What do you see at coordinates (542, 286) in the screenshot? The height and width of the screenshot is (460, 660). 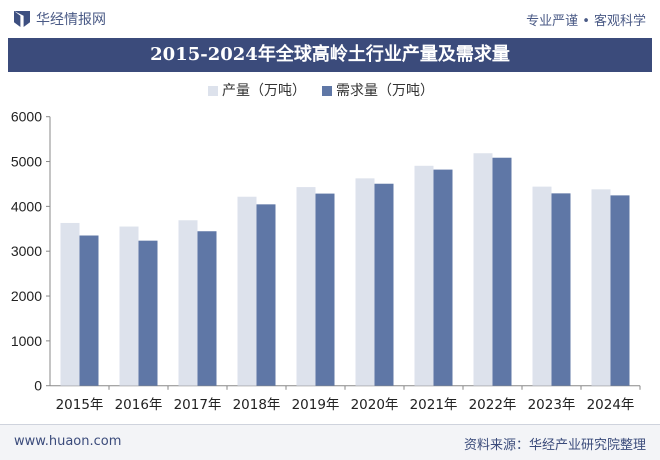 I see `bar-production-2023年` at bounding box center [542, 286].